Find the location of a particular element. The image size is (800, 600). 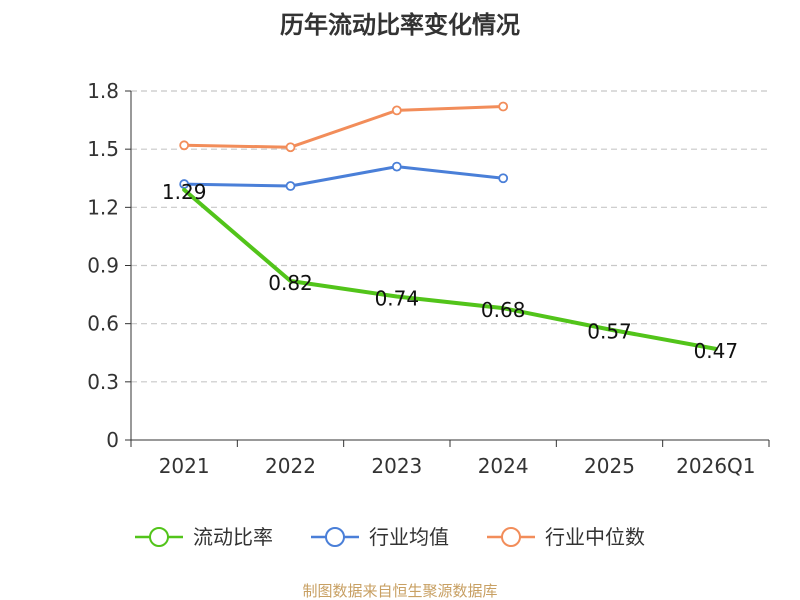

legend: 流动比率 行业均值 行业中位数 is located at coordinates (390, 537).